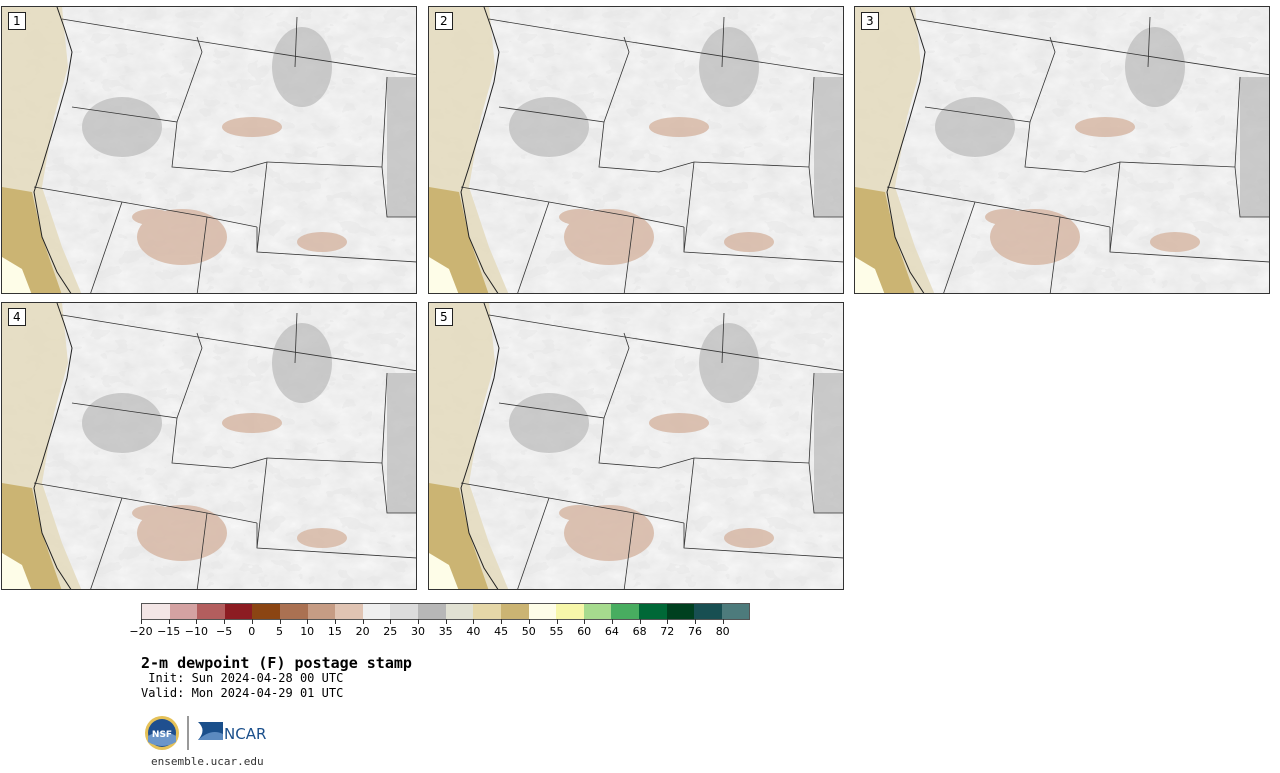  Describe the element at coordinates (242, 678) in the screenshot. I see `init-time: Init: Sun 2024-04-28 00 UTC` at that location.